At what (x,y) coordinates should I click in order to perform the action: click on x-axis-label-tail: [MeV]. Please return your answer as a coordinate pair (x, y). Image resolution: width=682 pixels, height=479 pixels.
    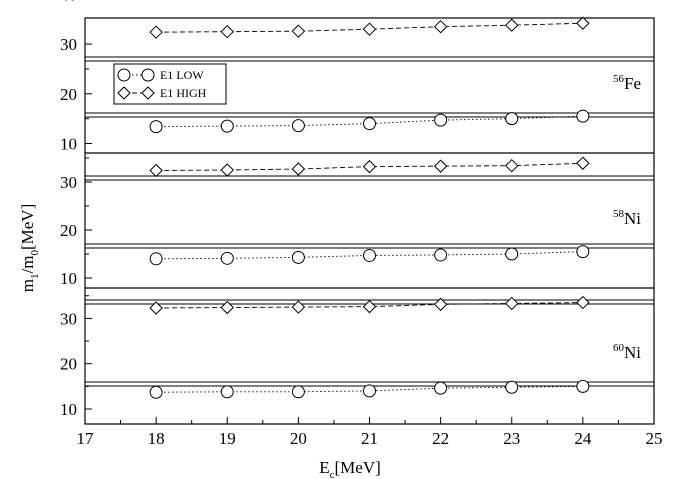
    Looking at the image, I should click on (358, 467).